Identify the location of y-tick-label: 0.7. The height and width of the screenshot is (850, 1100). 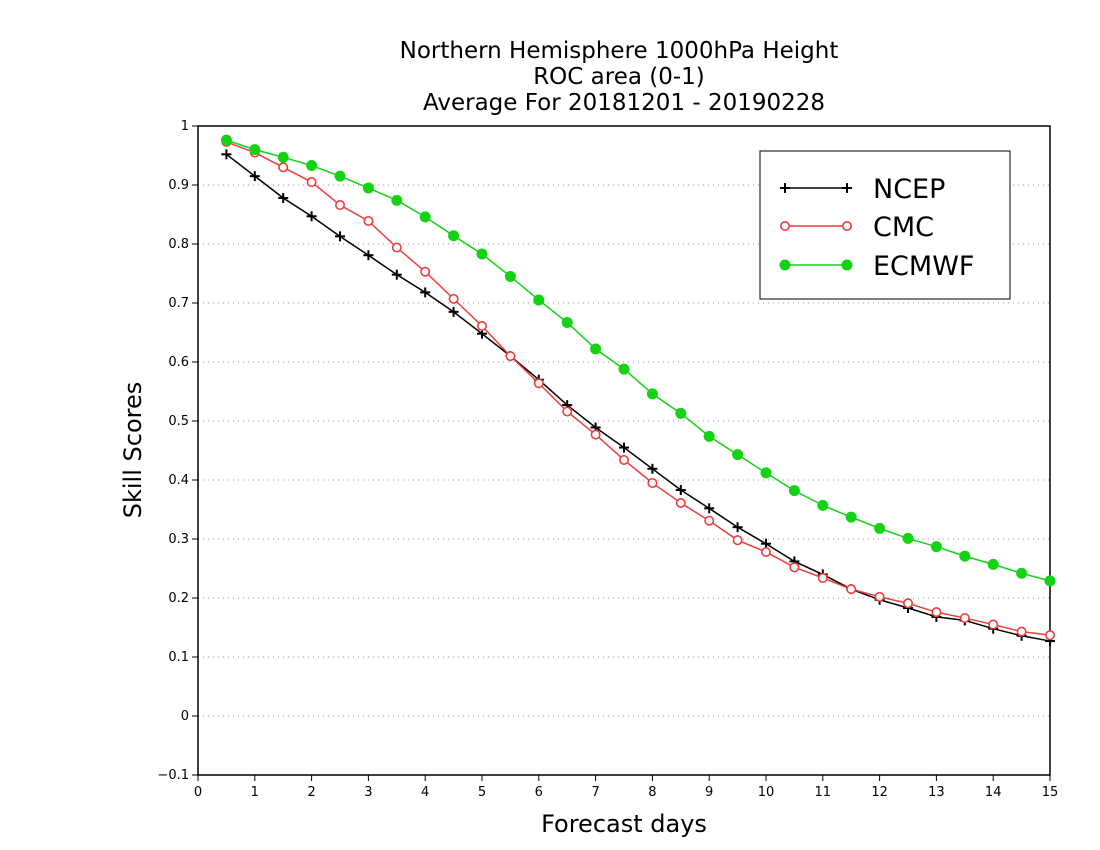
(178, 303).